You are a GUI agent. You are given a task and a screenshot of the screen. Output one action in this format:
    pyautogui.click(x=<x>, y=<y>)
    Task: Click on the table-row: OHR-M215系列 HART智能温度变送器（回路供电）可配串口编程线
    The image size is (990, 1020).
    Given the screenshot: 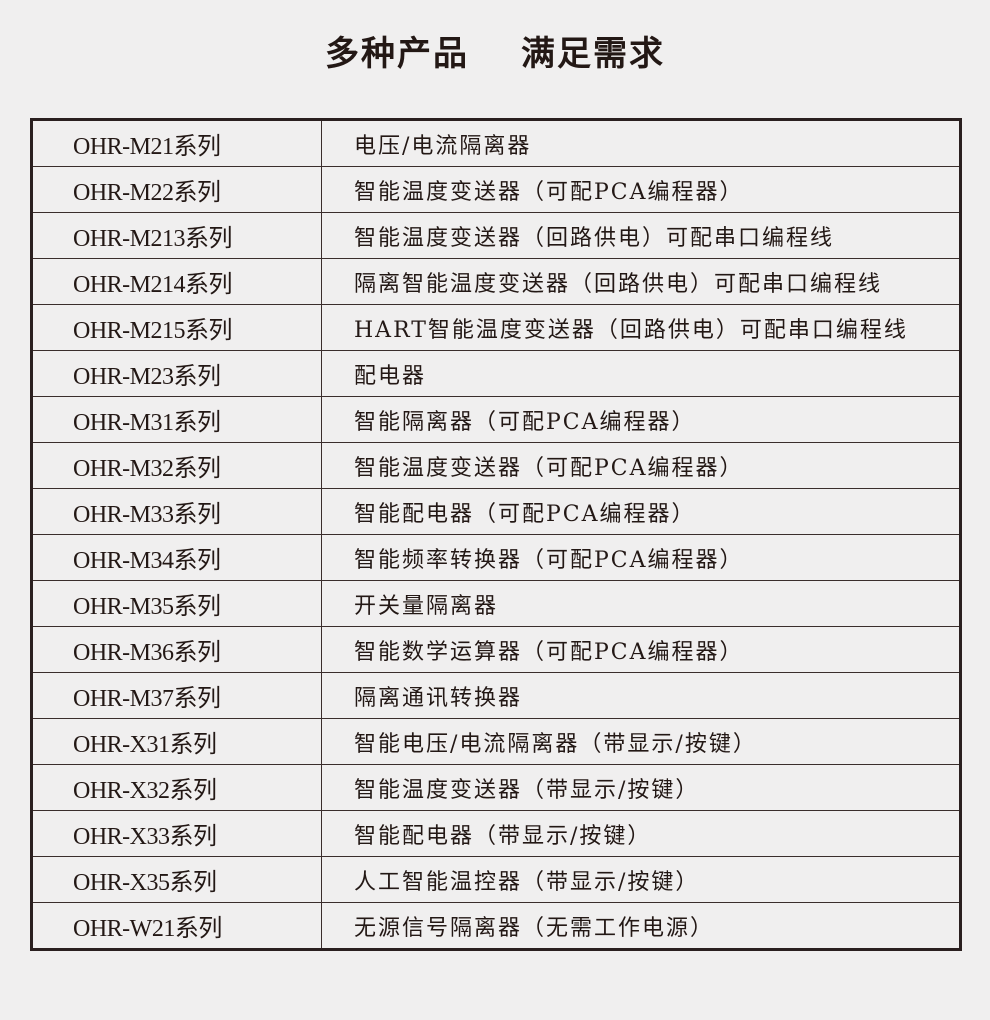 What is the action you would take?
    pyautogui.click(x=496, y=327)
    